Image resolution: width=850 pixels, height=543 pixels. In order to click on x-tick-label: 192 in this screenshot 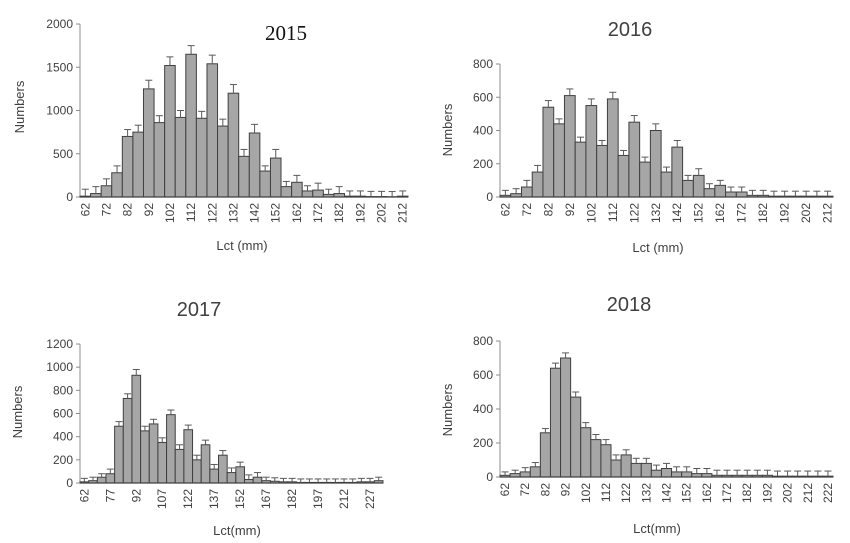, I will do `click(360, 213)`.